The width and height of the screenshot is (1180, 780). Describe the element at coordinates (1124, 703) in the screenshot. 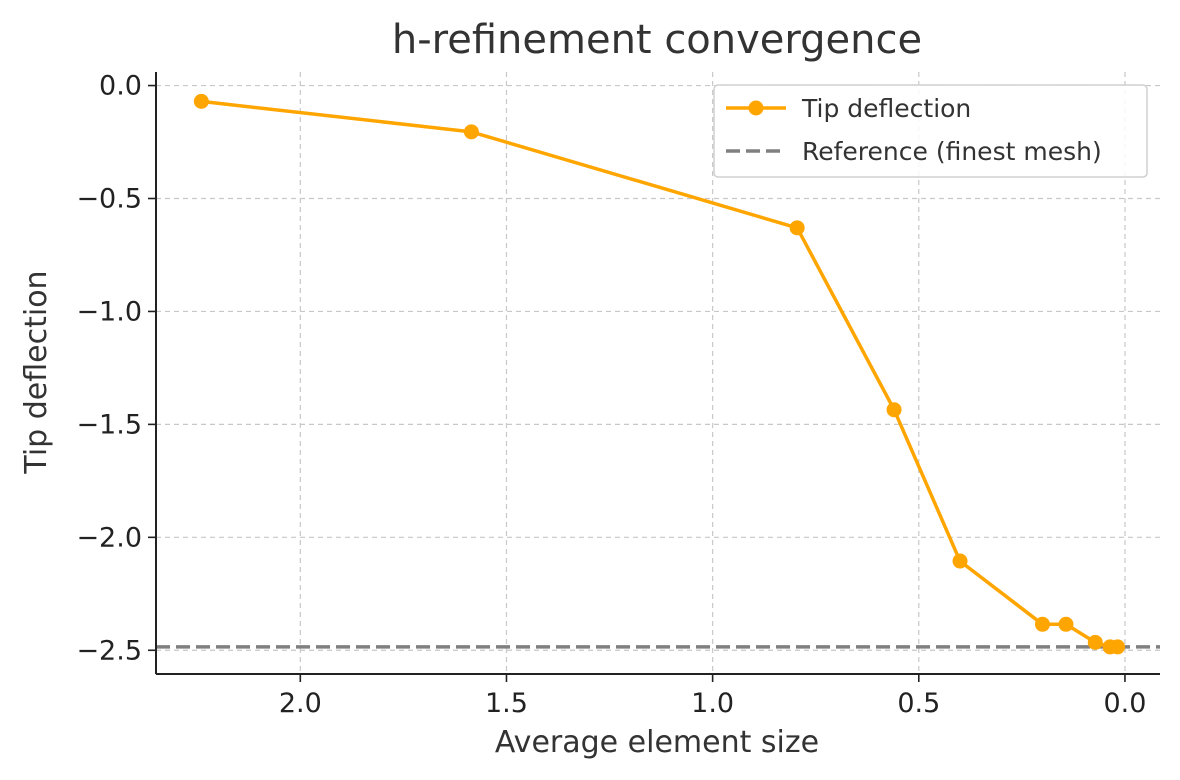

I see `x-tick-label: 0.0` at that location.